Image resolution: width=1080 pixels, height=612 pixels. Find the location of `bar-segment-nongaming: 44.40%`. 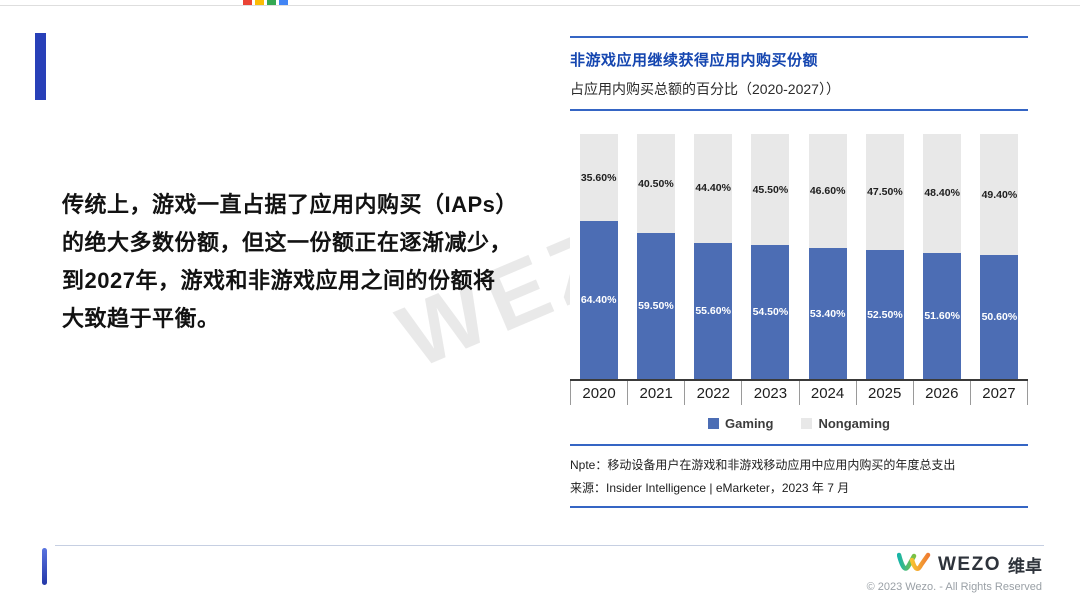

bar-segment-nongaming: 44.40% is located at coordinates (713, 188).